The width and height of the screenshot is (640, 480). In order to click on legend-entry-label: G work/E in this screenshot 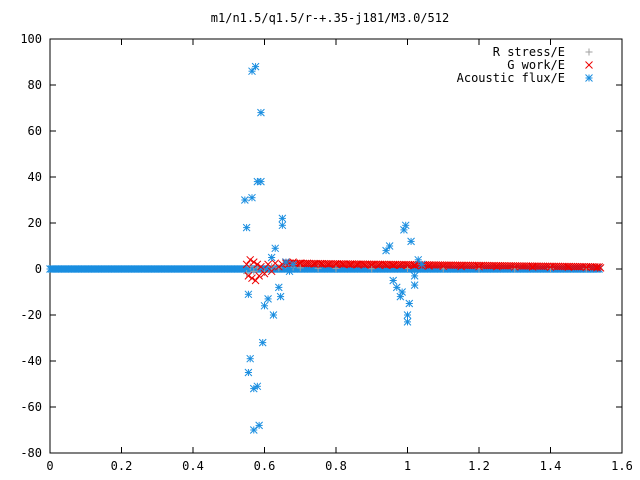, I will do `click(536, 65)`.